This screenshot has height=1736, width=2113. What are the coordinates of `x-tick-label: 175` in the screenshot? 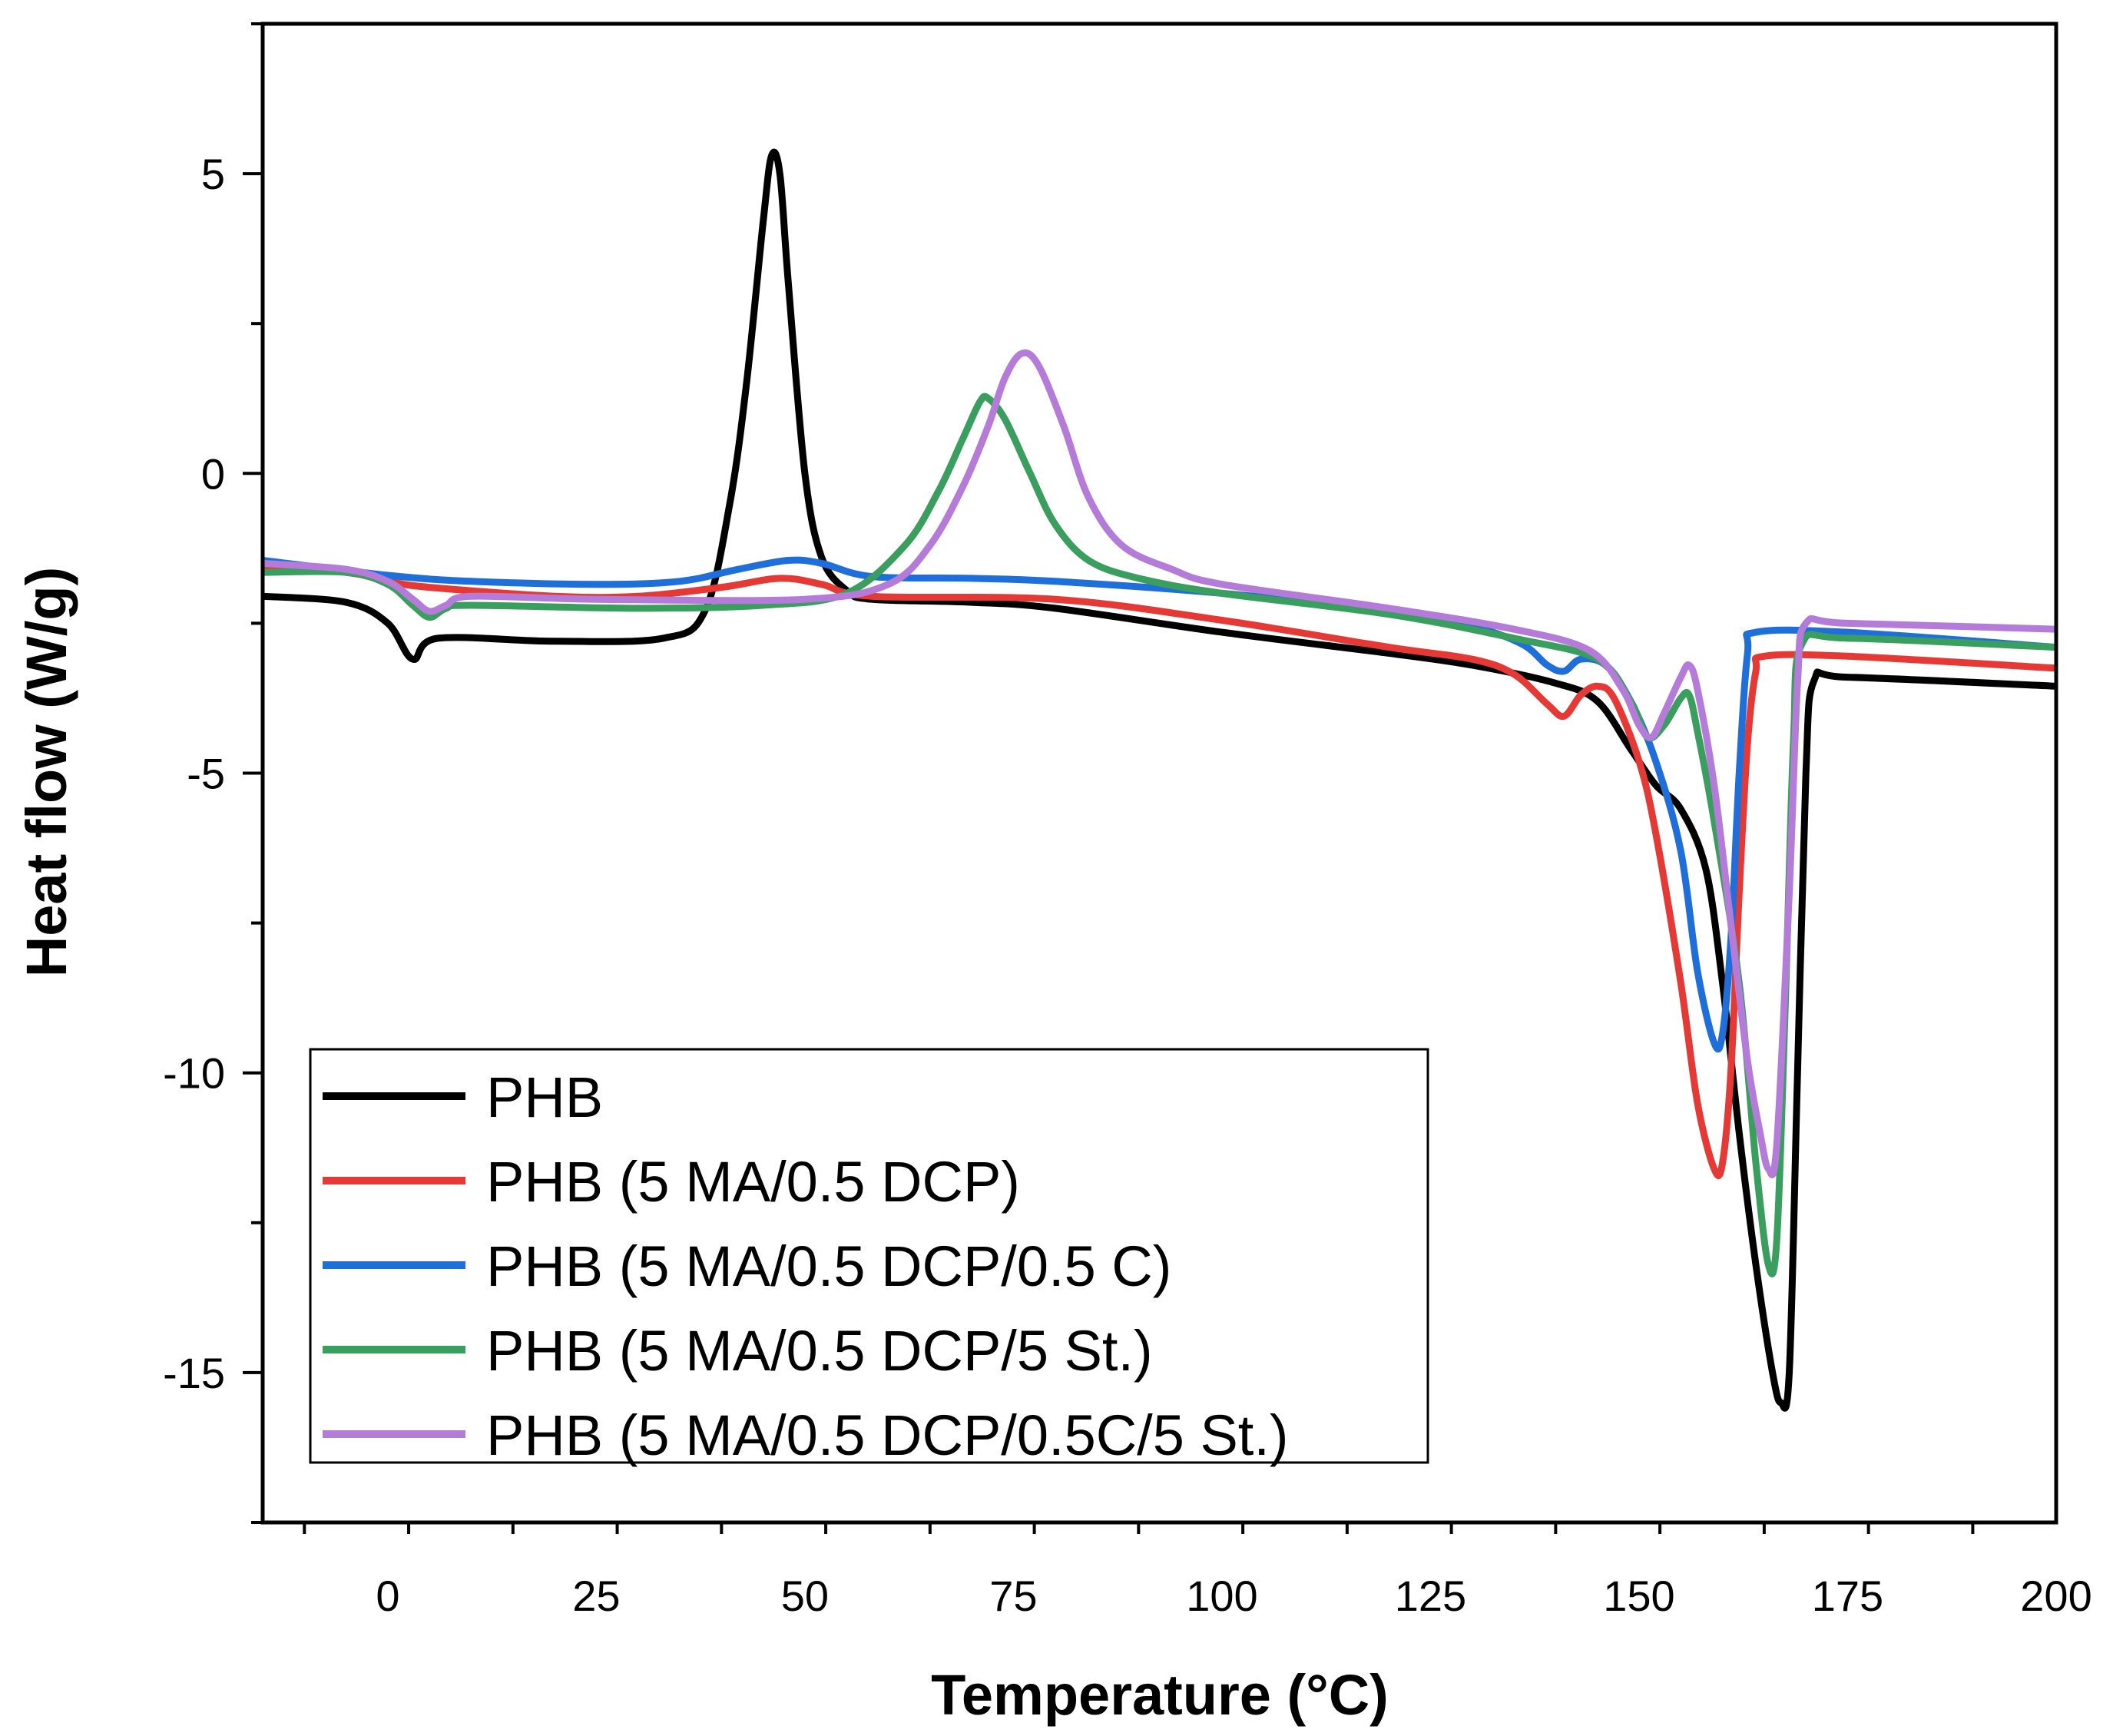 It's located at (1847, 1596).